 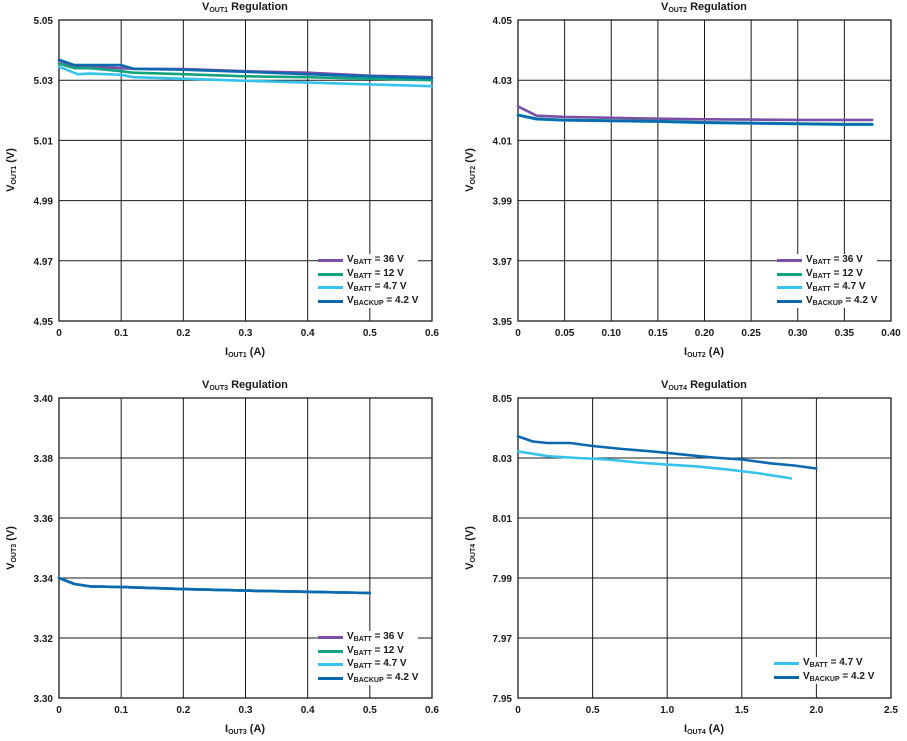 What do you see at coordinates (742, 710) in the screenshot?
I see `x-tick-label: 1.5` at bounding box center [742, 710].